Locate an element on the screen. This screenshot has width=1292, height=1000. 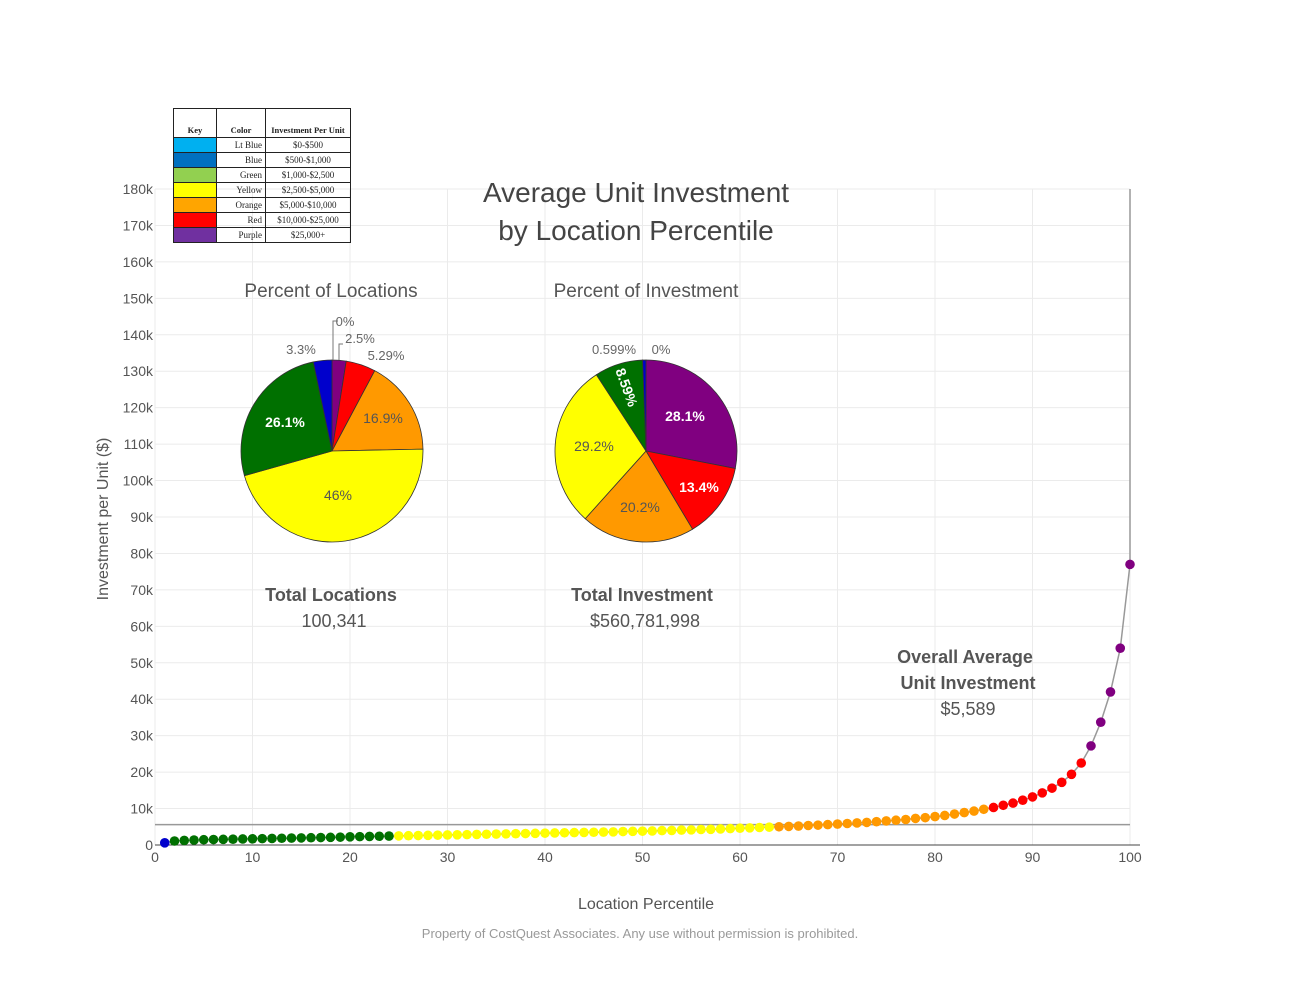
y-tick-label: 60k is located at coordinates (142, 626).